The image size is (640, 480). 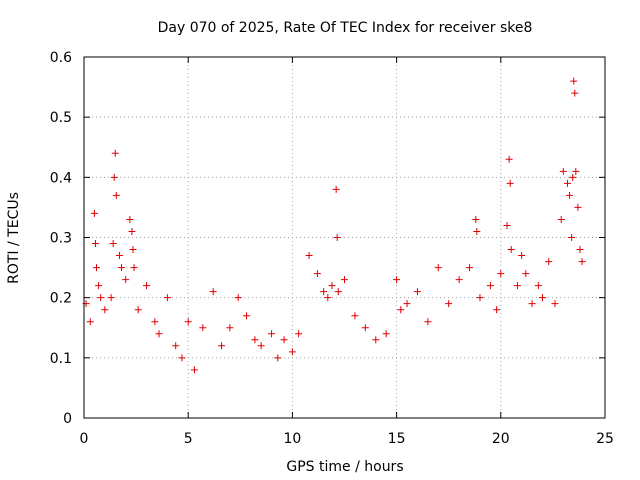 I want to click on x-tick-label: 10, so click(x=292, y=439).